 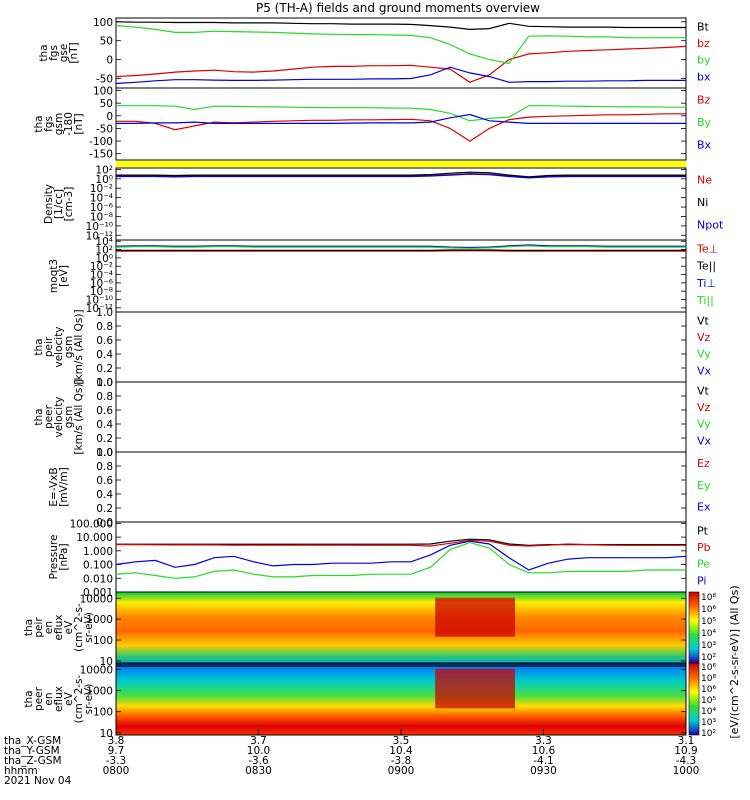 I want to click on y-tick-label: 10², so click(x=104, y=251).